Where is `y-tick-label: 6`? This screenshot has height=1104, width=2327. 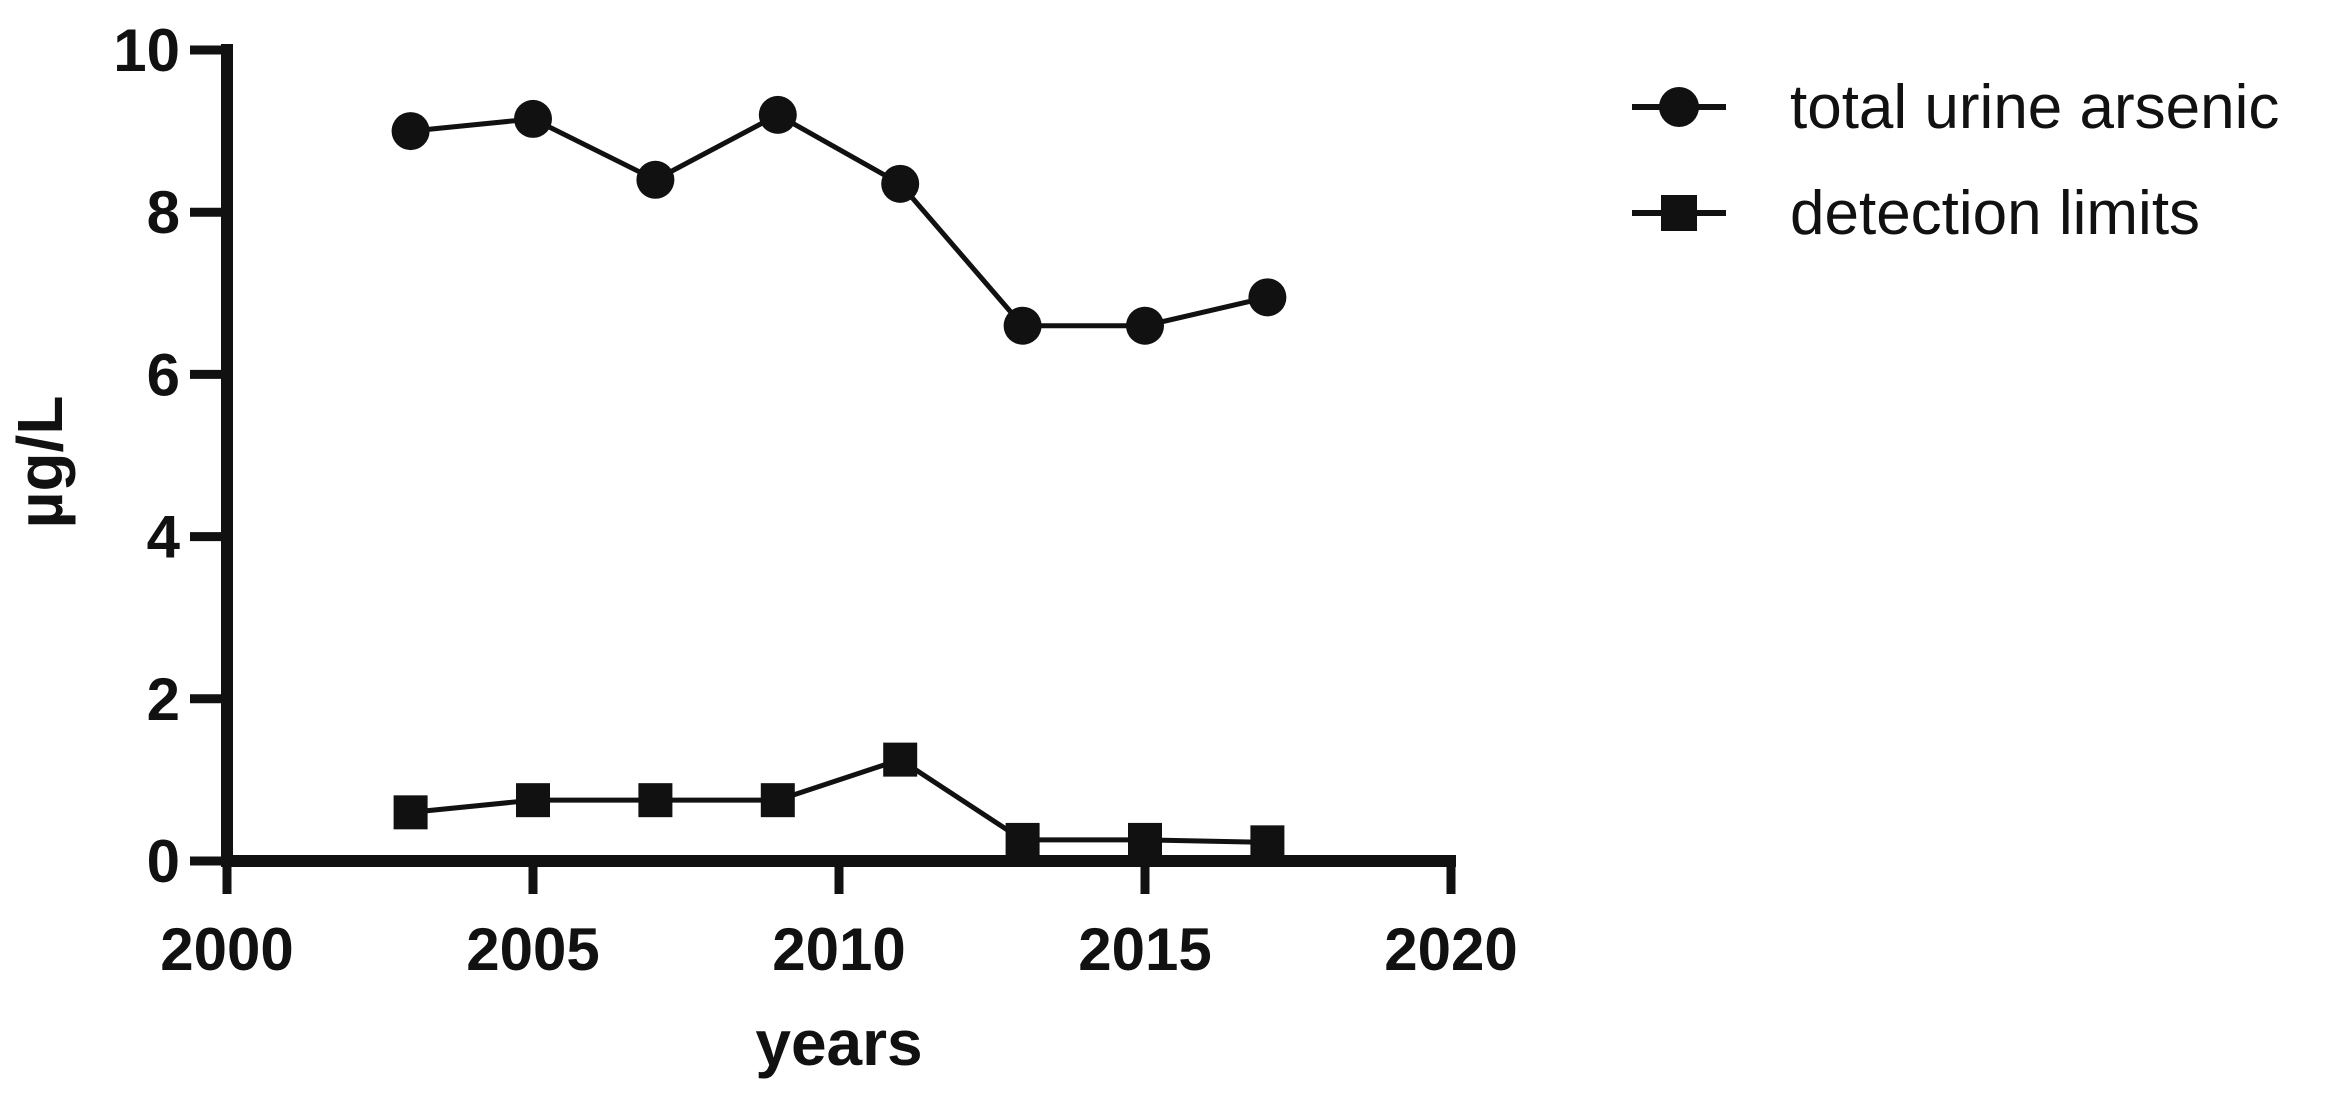
y-tick-label: 6 is located at coordinates (163, 374).